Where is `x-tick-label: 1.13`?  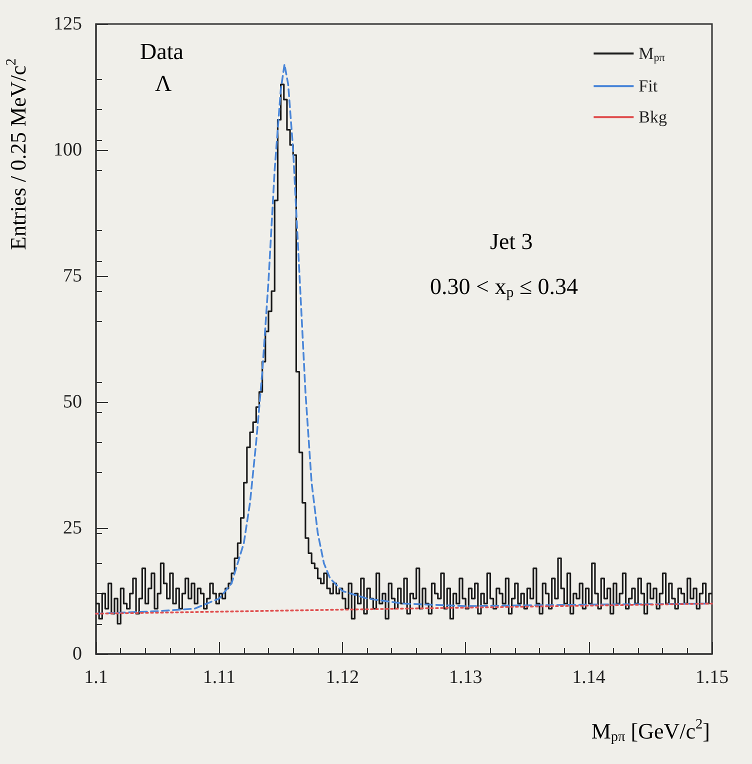
x-tick-label: 1.13 is located at coordinates (465, 677).